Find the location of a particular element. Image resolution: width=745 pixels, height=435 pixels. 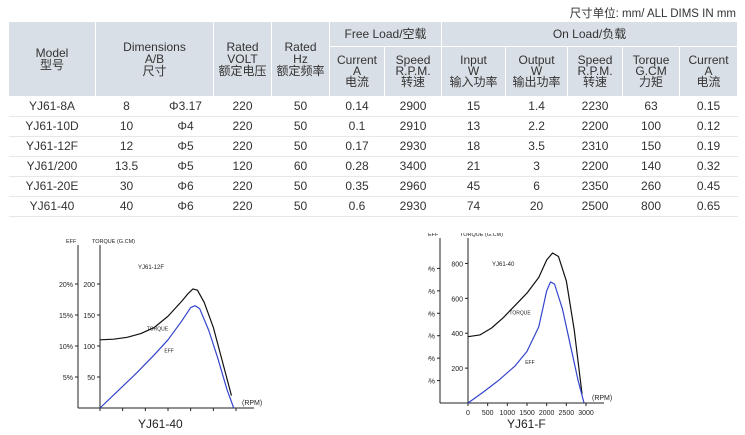

table-cell: 13.5 is located at coordinates (126, 166).